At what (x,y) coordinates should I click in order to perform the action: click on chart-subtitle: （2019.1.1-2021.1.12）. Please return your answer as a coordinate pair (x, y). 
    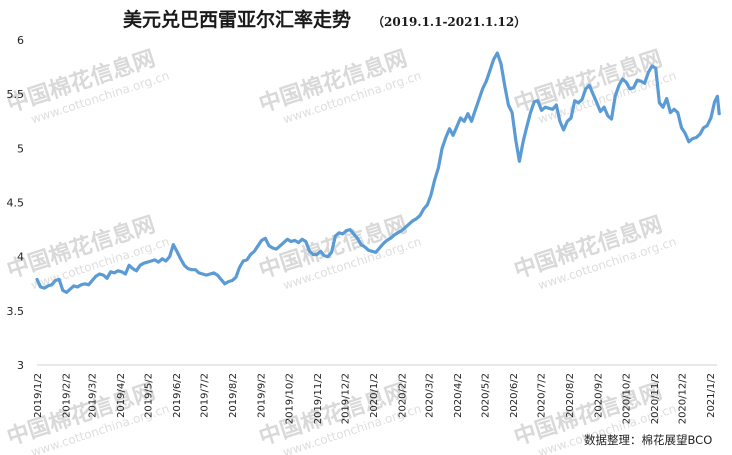
    Looking at the image, I should click on (449, 21).